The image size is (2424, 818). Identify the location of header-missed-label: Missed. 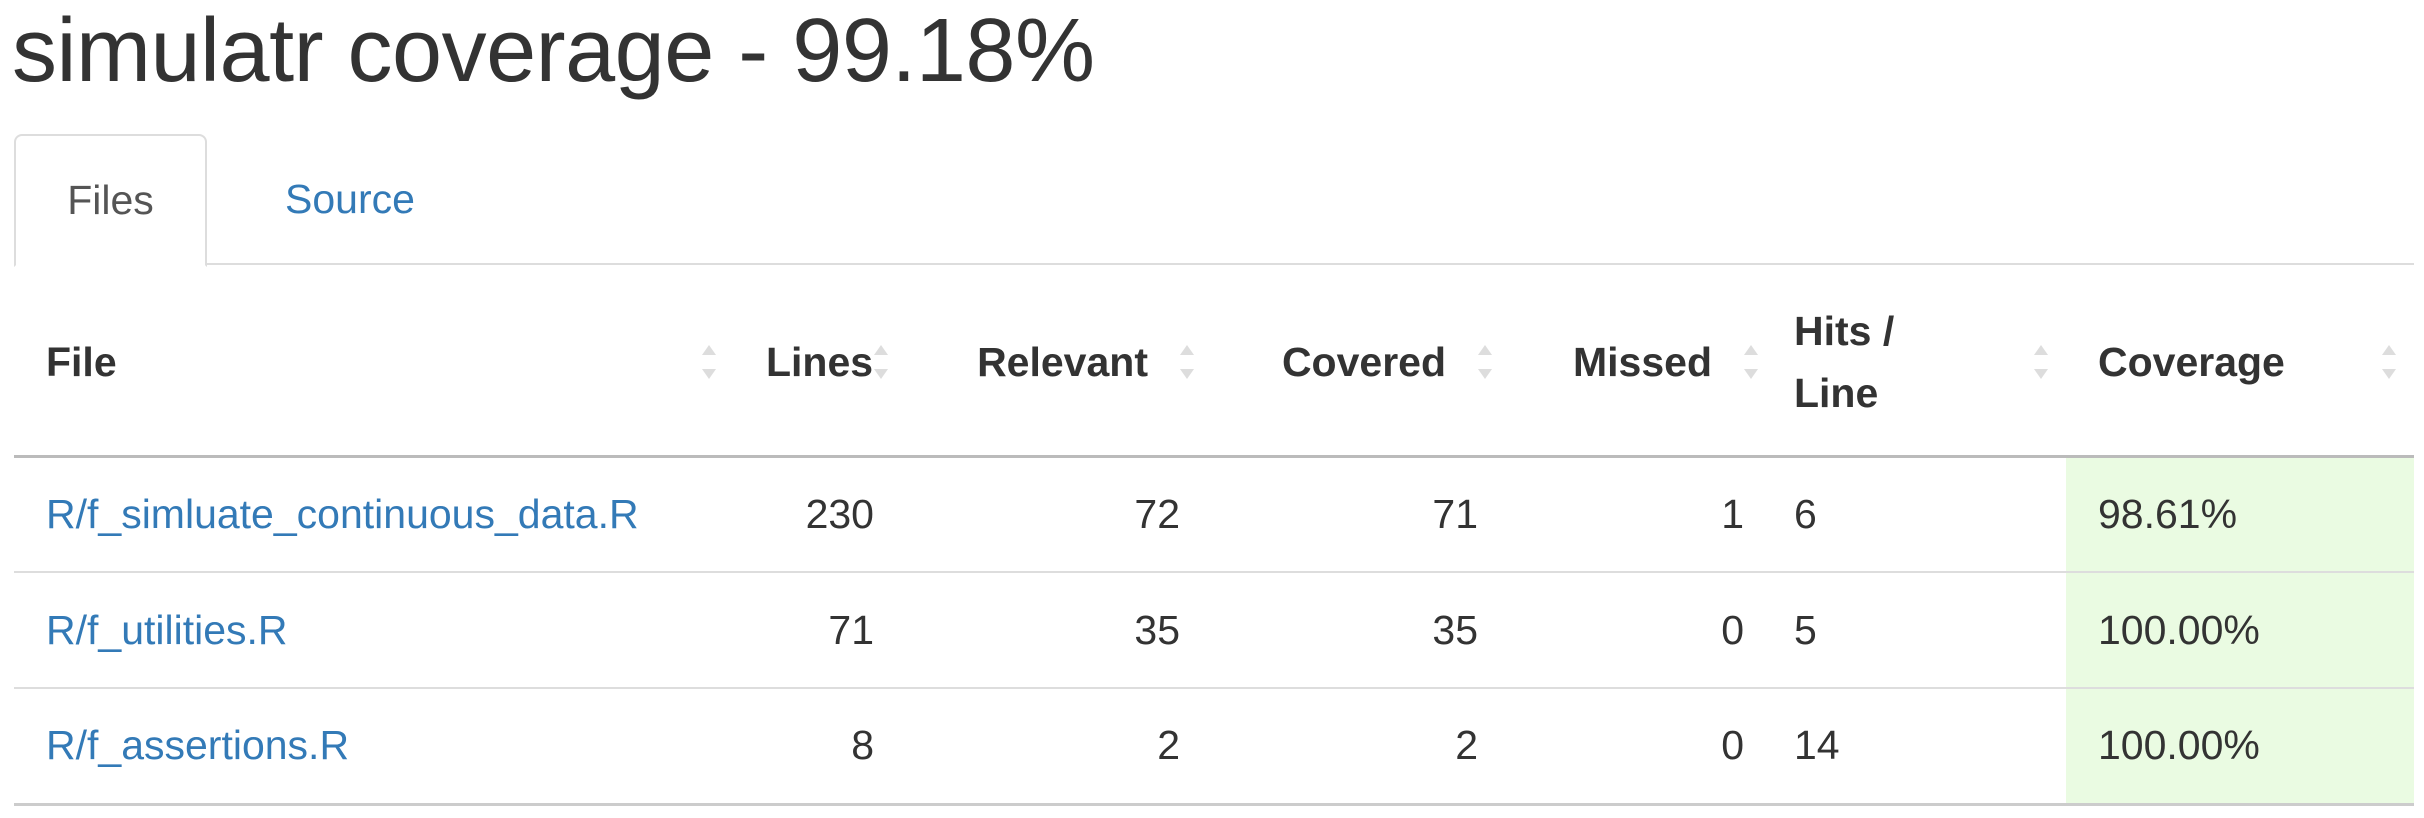
(1642, 362).